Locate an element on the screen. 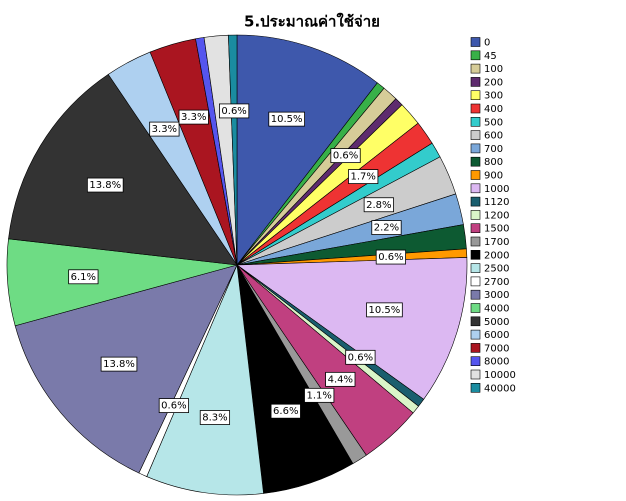 This screenshot has height=501, width=626. value-label-text: 1.1% is located at coordinates (319, 395).